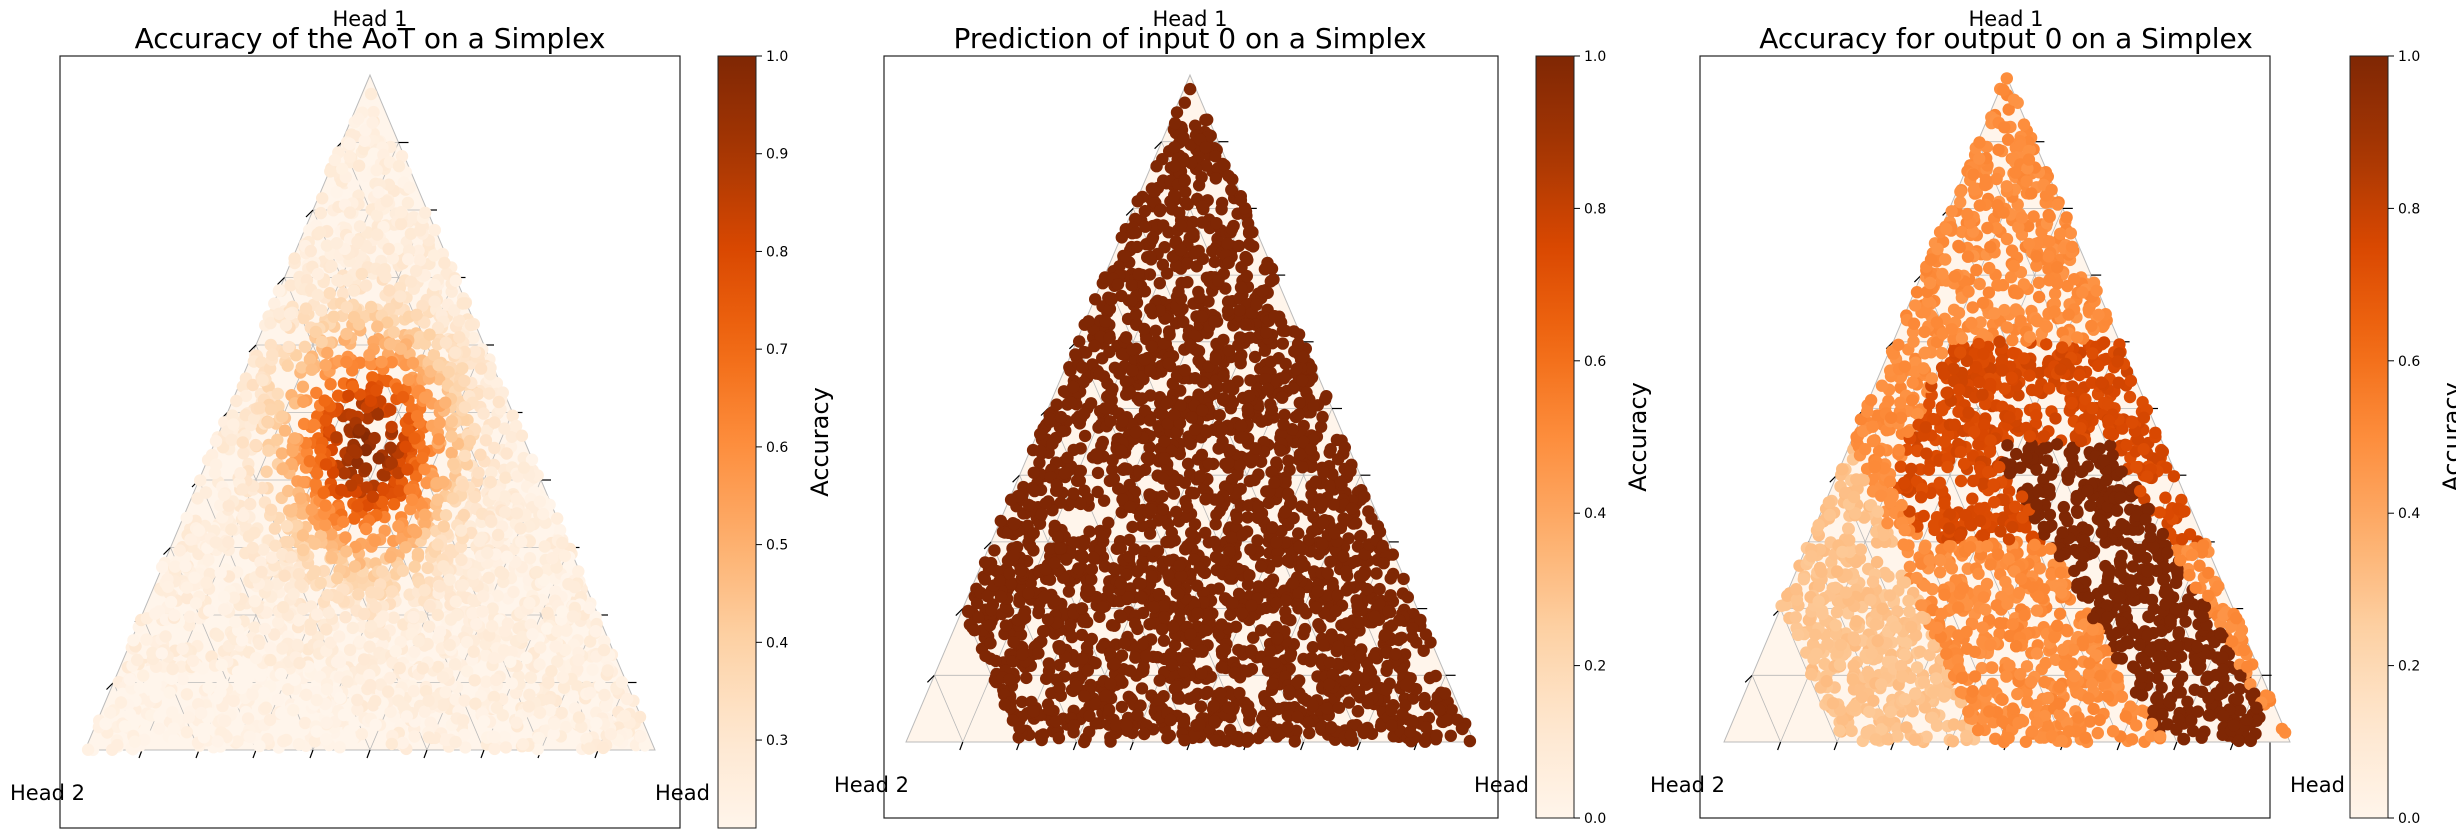  What do you see at coordinates (820, 442) in the screenshot?
I see `colorbar-label: Accuracy` at bounding box center [820, 442].